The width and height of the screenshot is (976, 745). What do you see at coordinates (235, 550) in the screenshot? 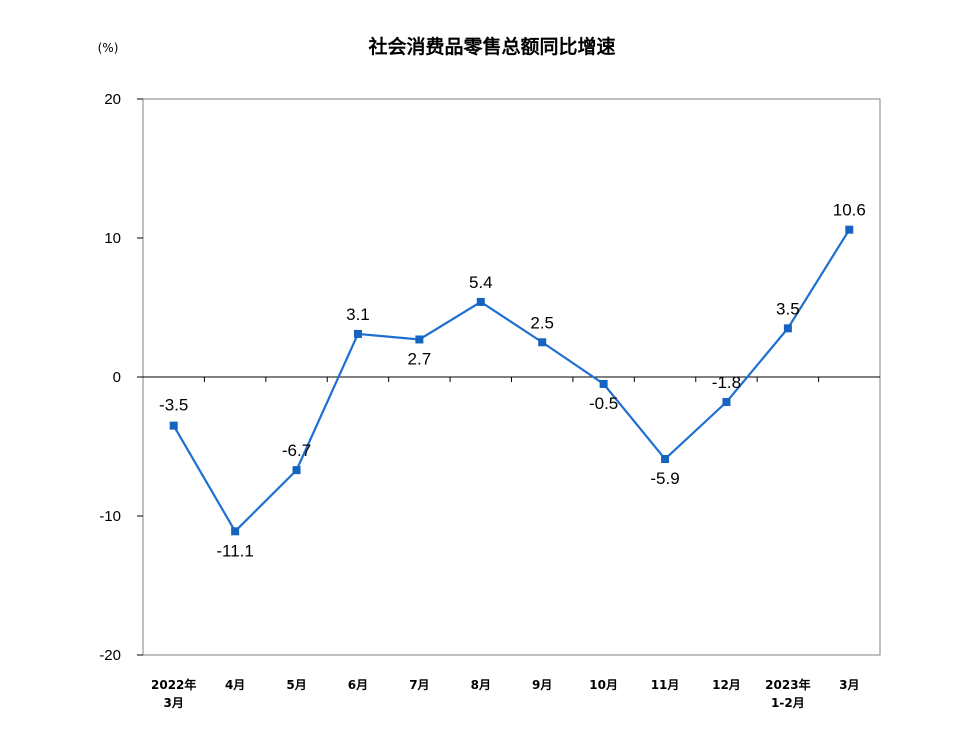
I see `data-label: -11.1` at bounding box center [235, 550].